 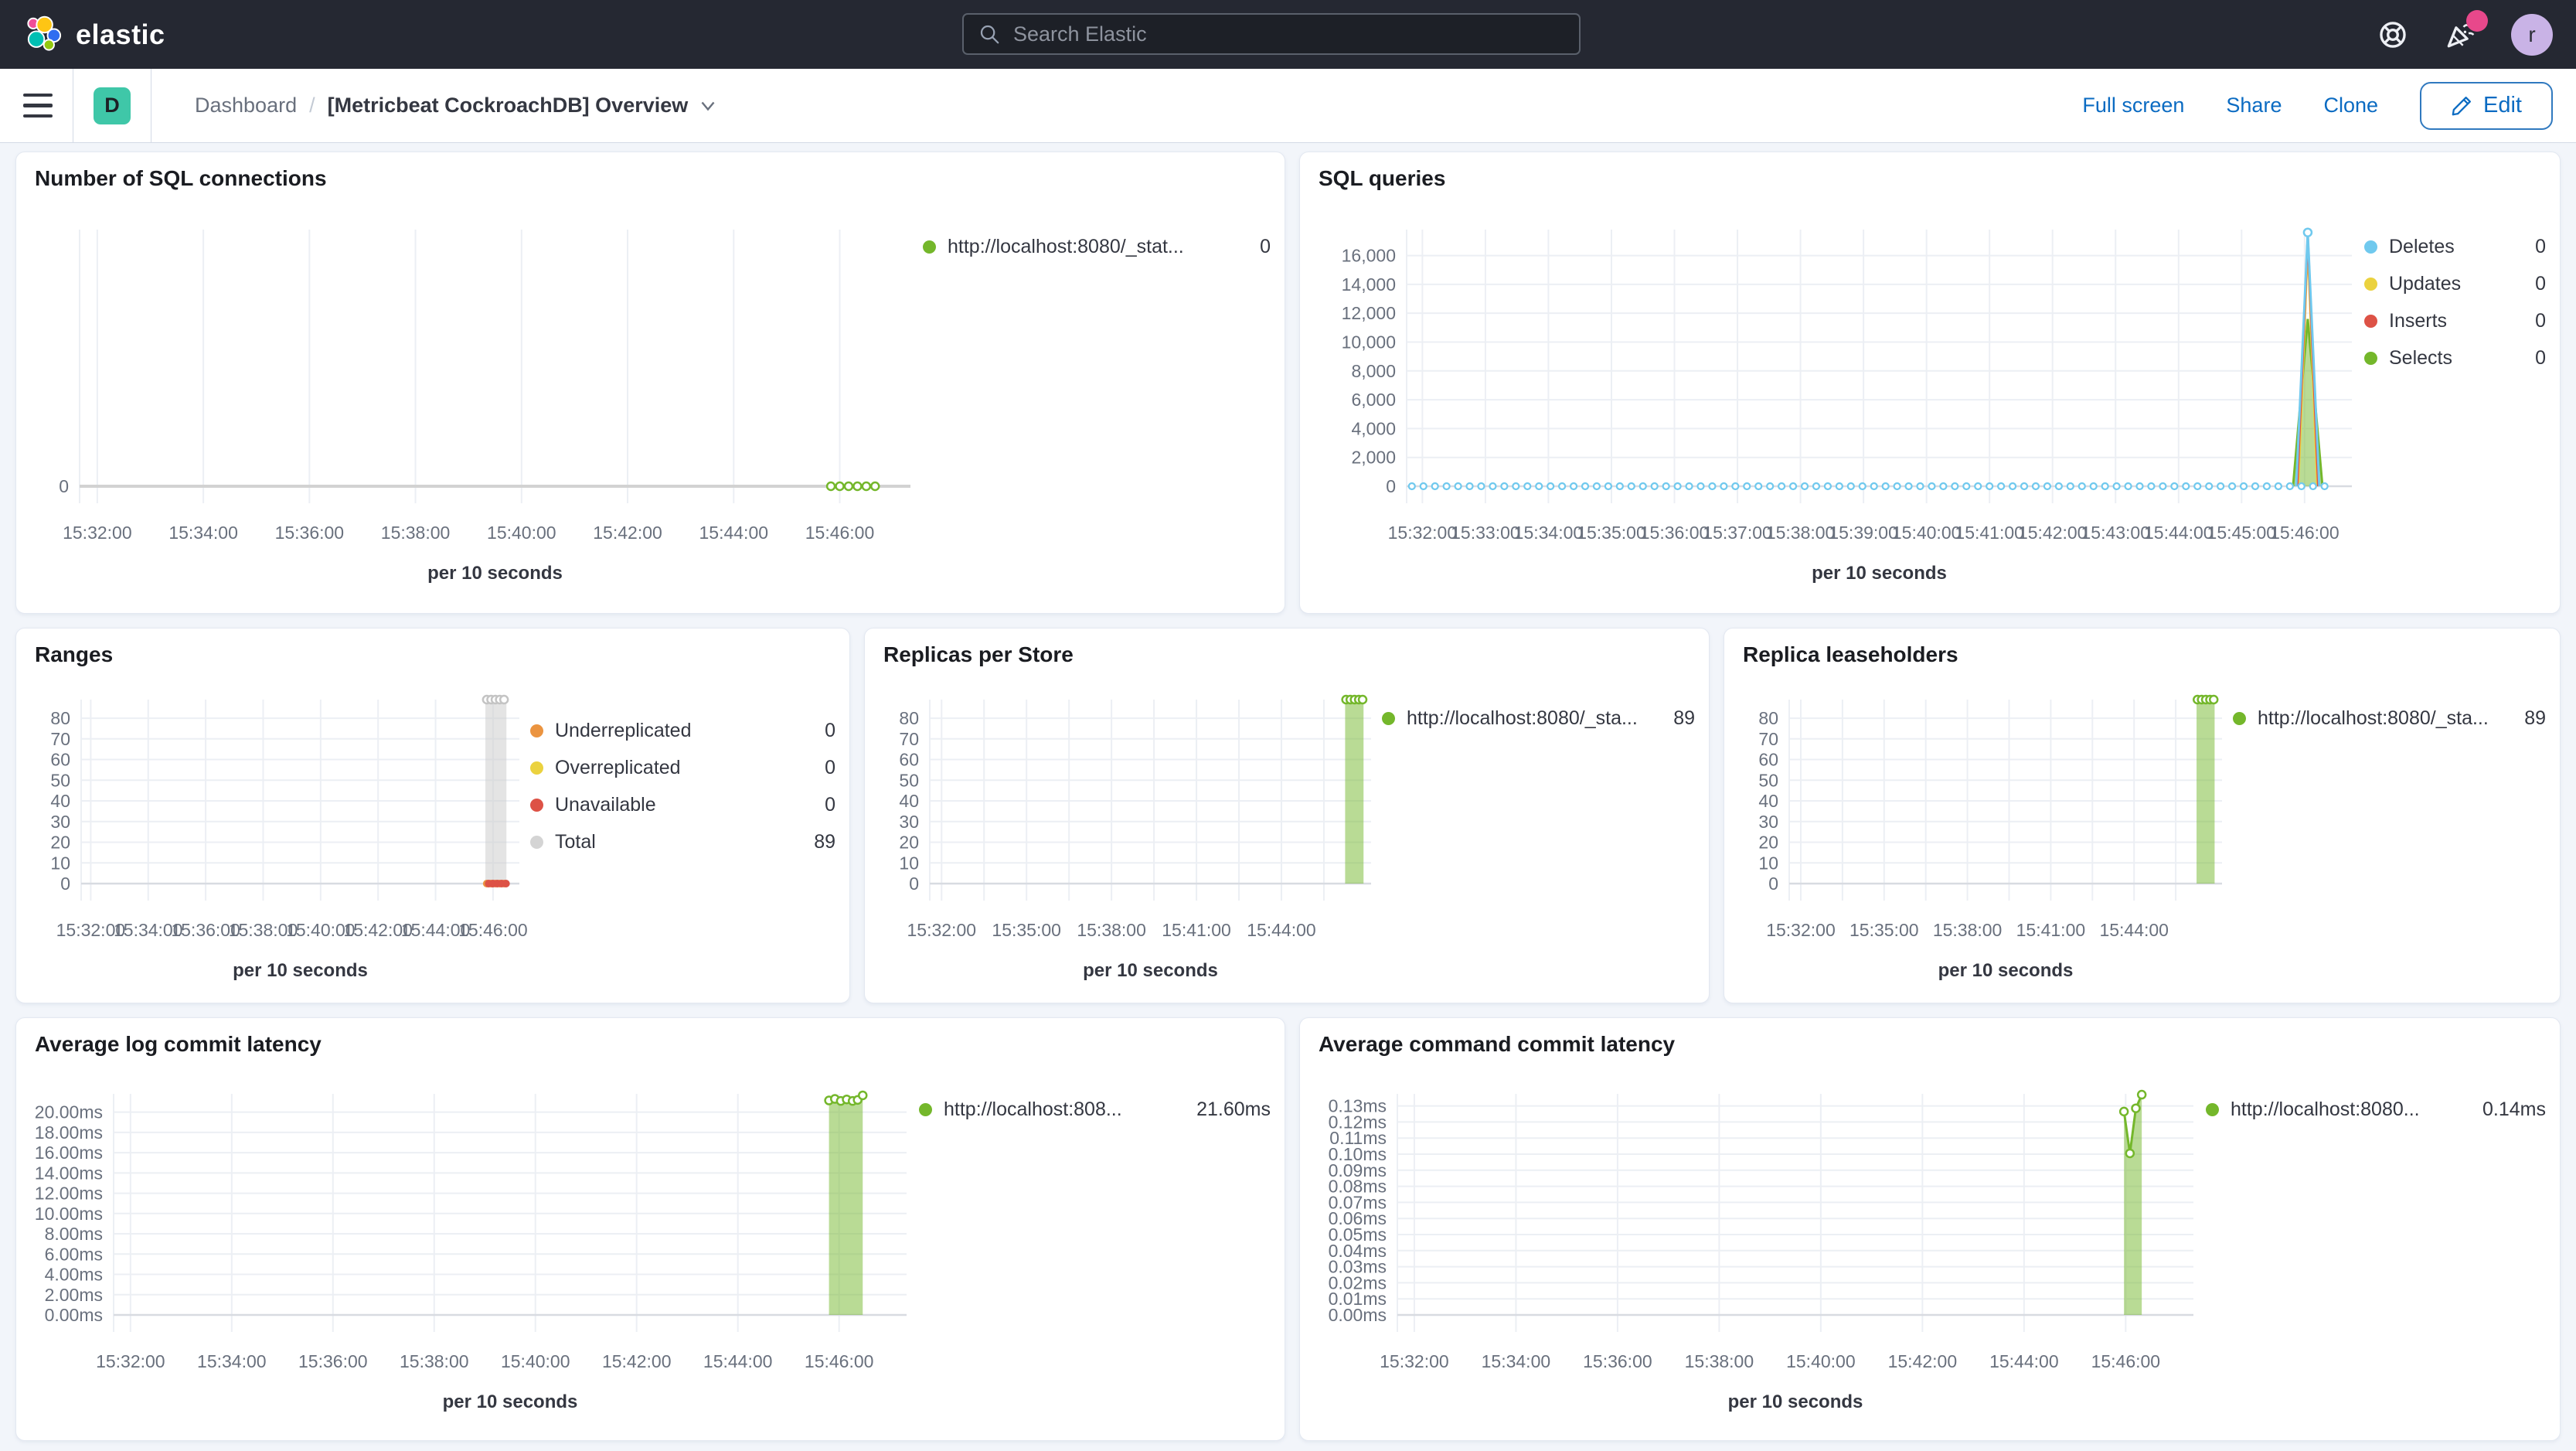 What do you see at coordinates (682, 805) in the screenshot?
I see `legend-item: Unavailable 0` at bounding box center [682, 805].